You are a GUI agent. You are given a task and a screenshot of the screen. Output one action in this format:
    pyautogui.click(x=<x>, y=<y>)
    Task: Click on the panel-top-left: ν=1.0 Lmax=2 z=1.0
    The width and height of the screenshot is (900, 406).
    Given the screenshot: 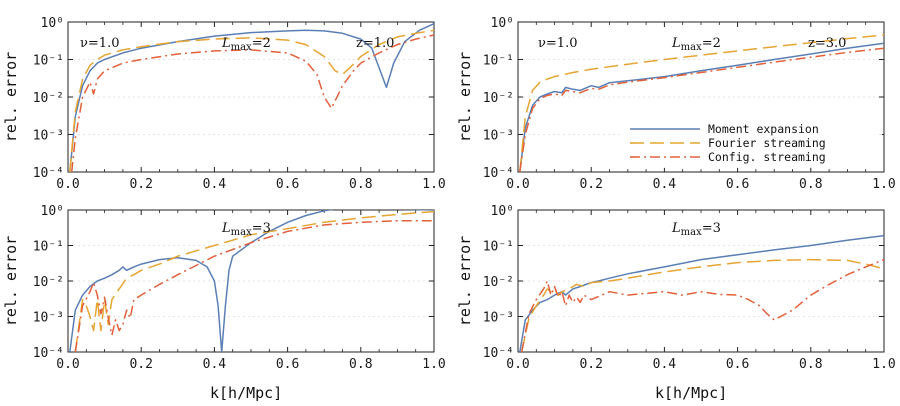 What is the action you would take?
    pyautogui.click(x=237, y=44)
    